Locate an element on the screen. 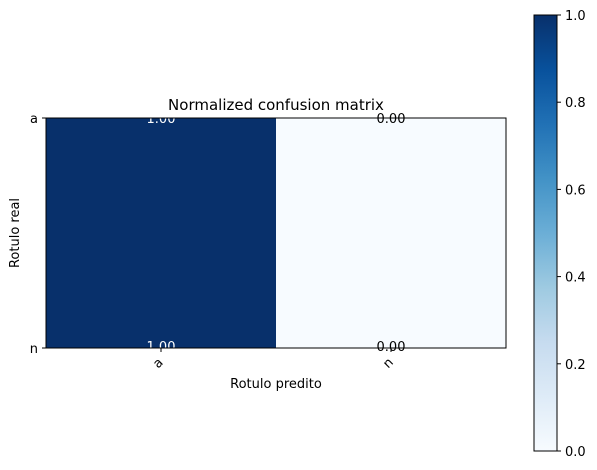 The height and width of the screenshot is (470, 597). x-tick-label: n is located at coordinates (388, 363).